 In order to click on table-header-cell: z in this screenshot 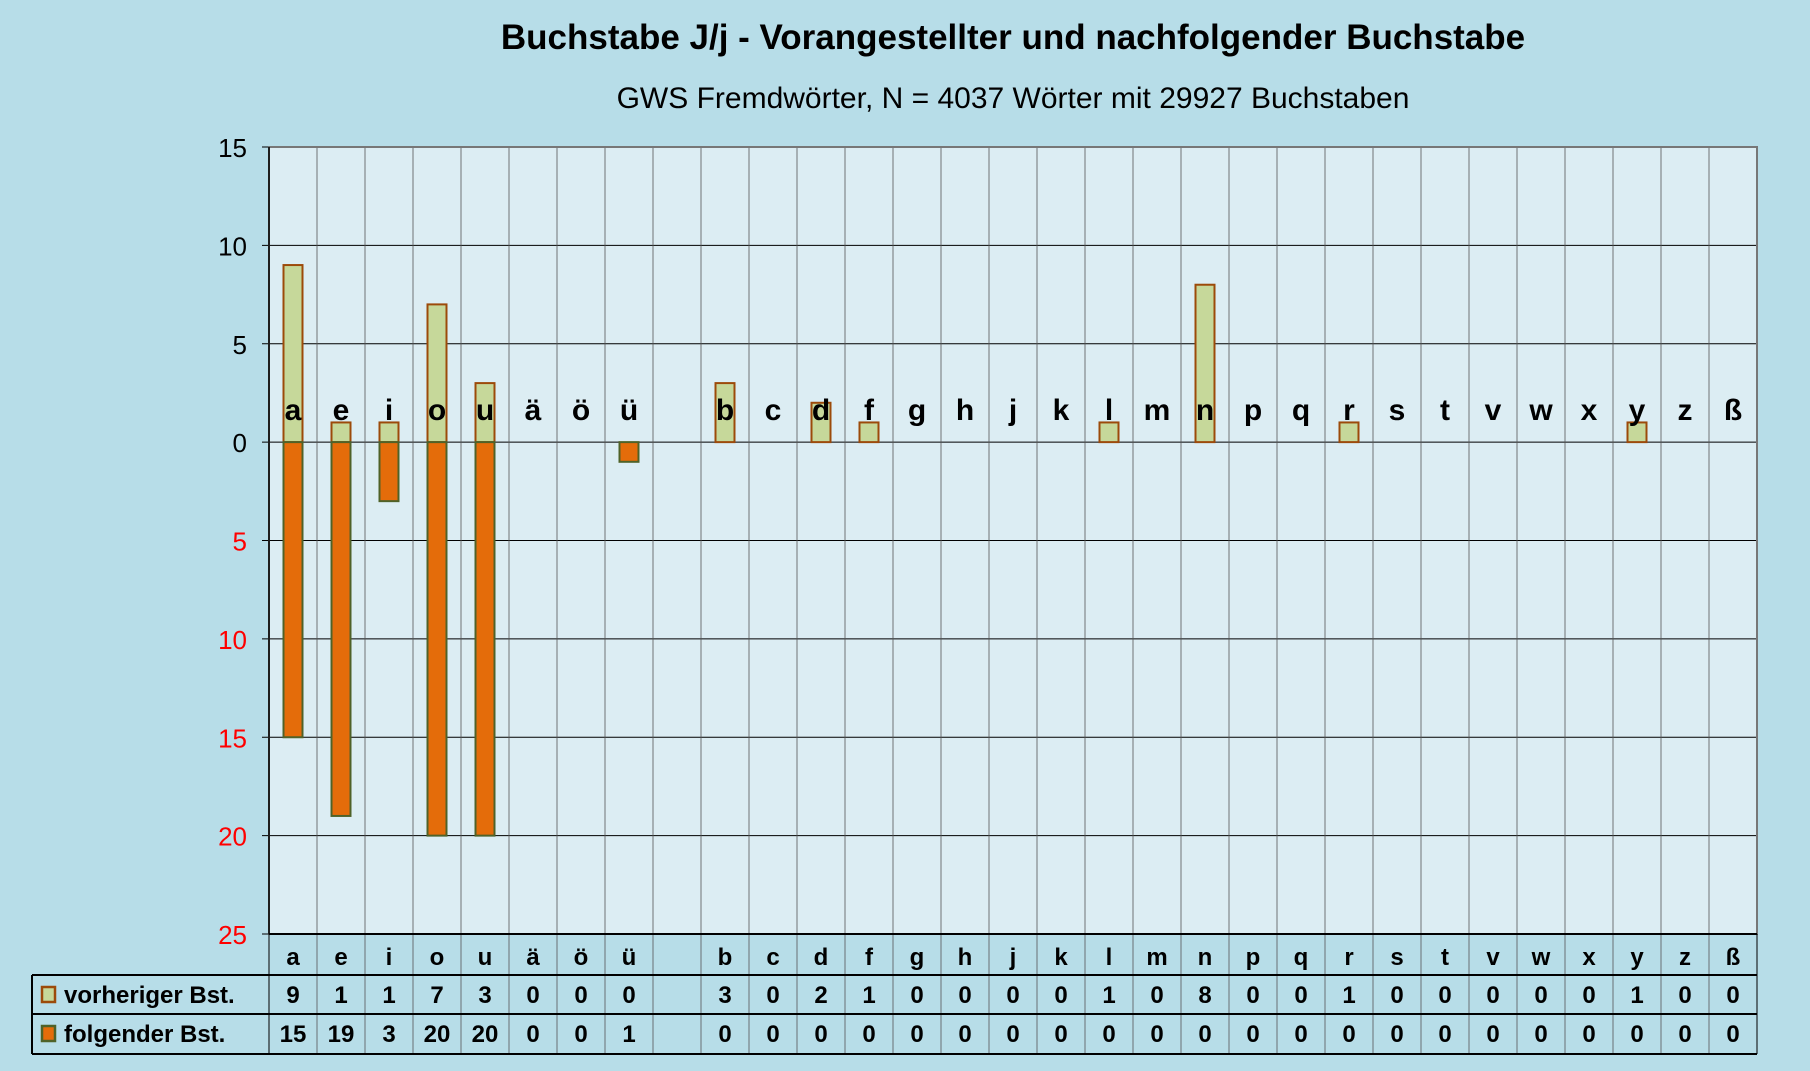, I will do `click(1685, 957)`.